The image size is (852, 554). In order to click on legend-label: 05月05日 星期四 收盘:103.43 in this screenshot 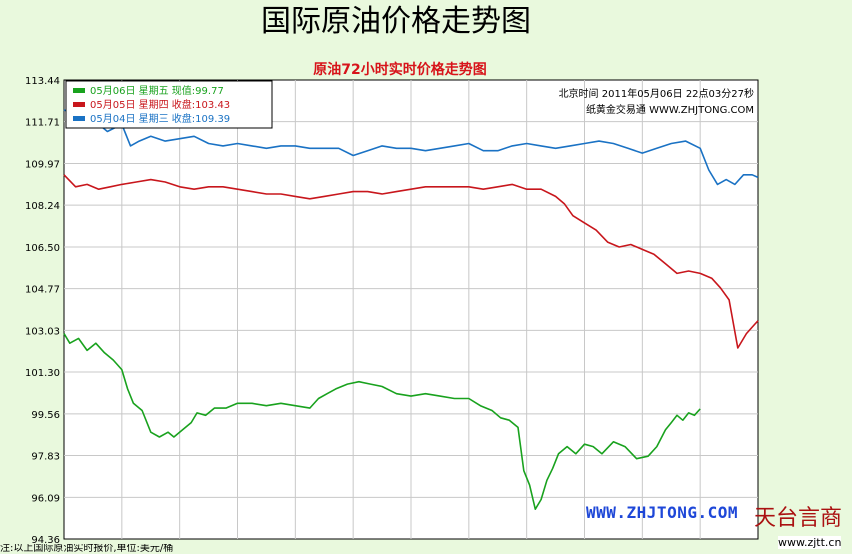, I will do `click(160, 104)`.